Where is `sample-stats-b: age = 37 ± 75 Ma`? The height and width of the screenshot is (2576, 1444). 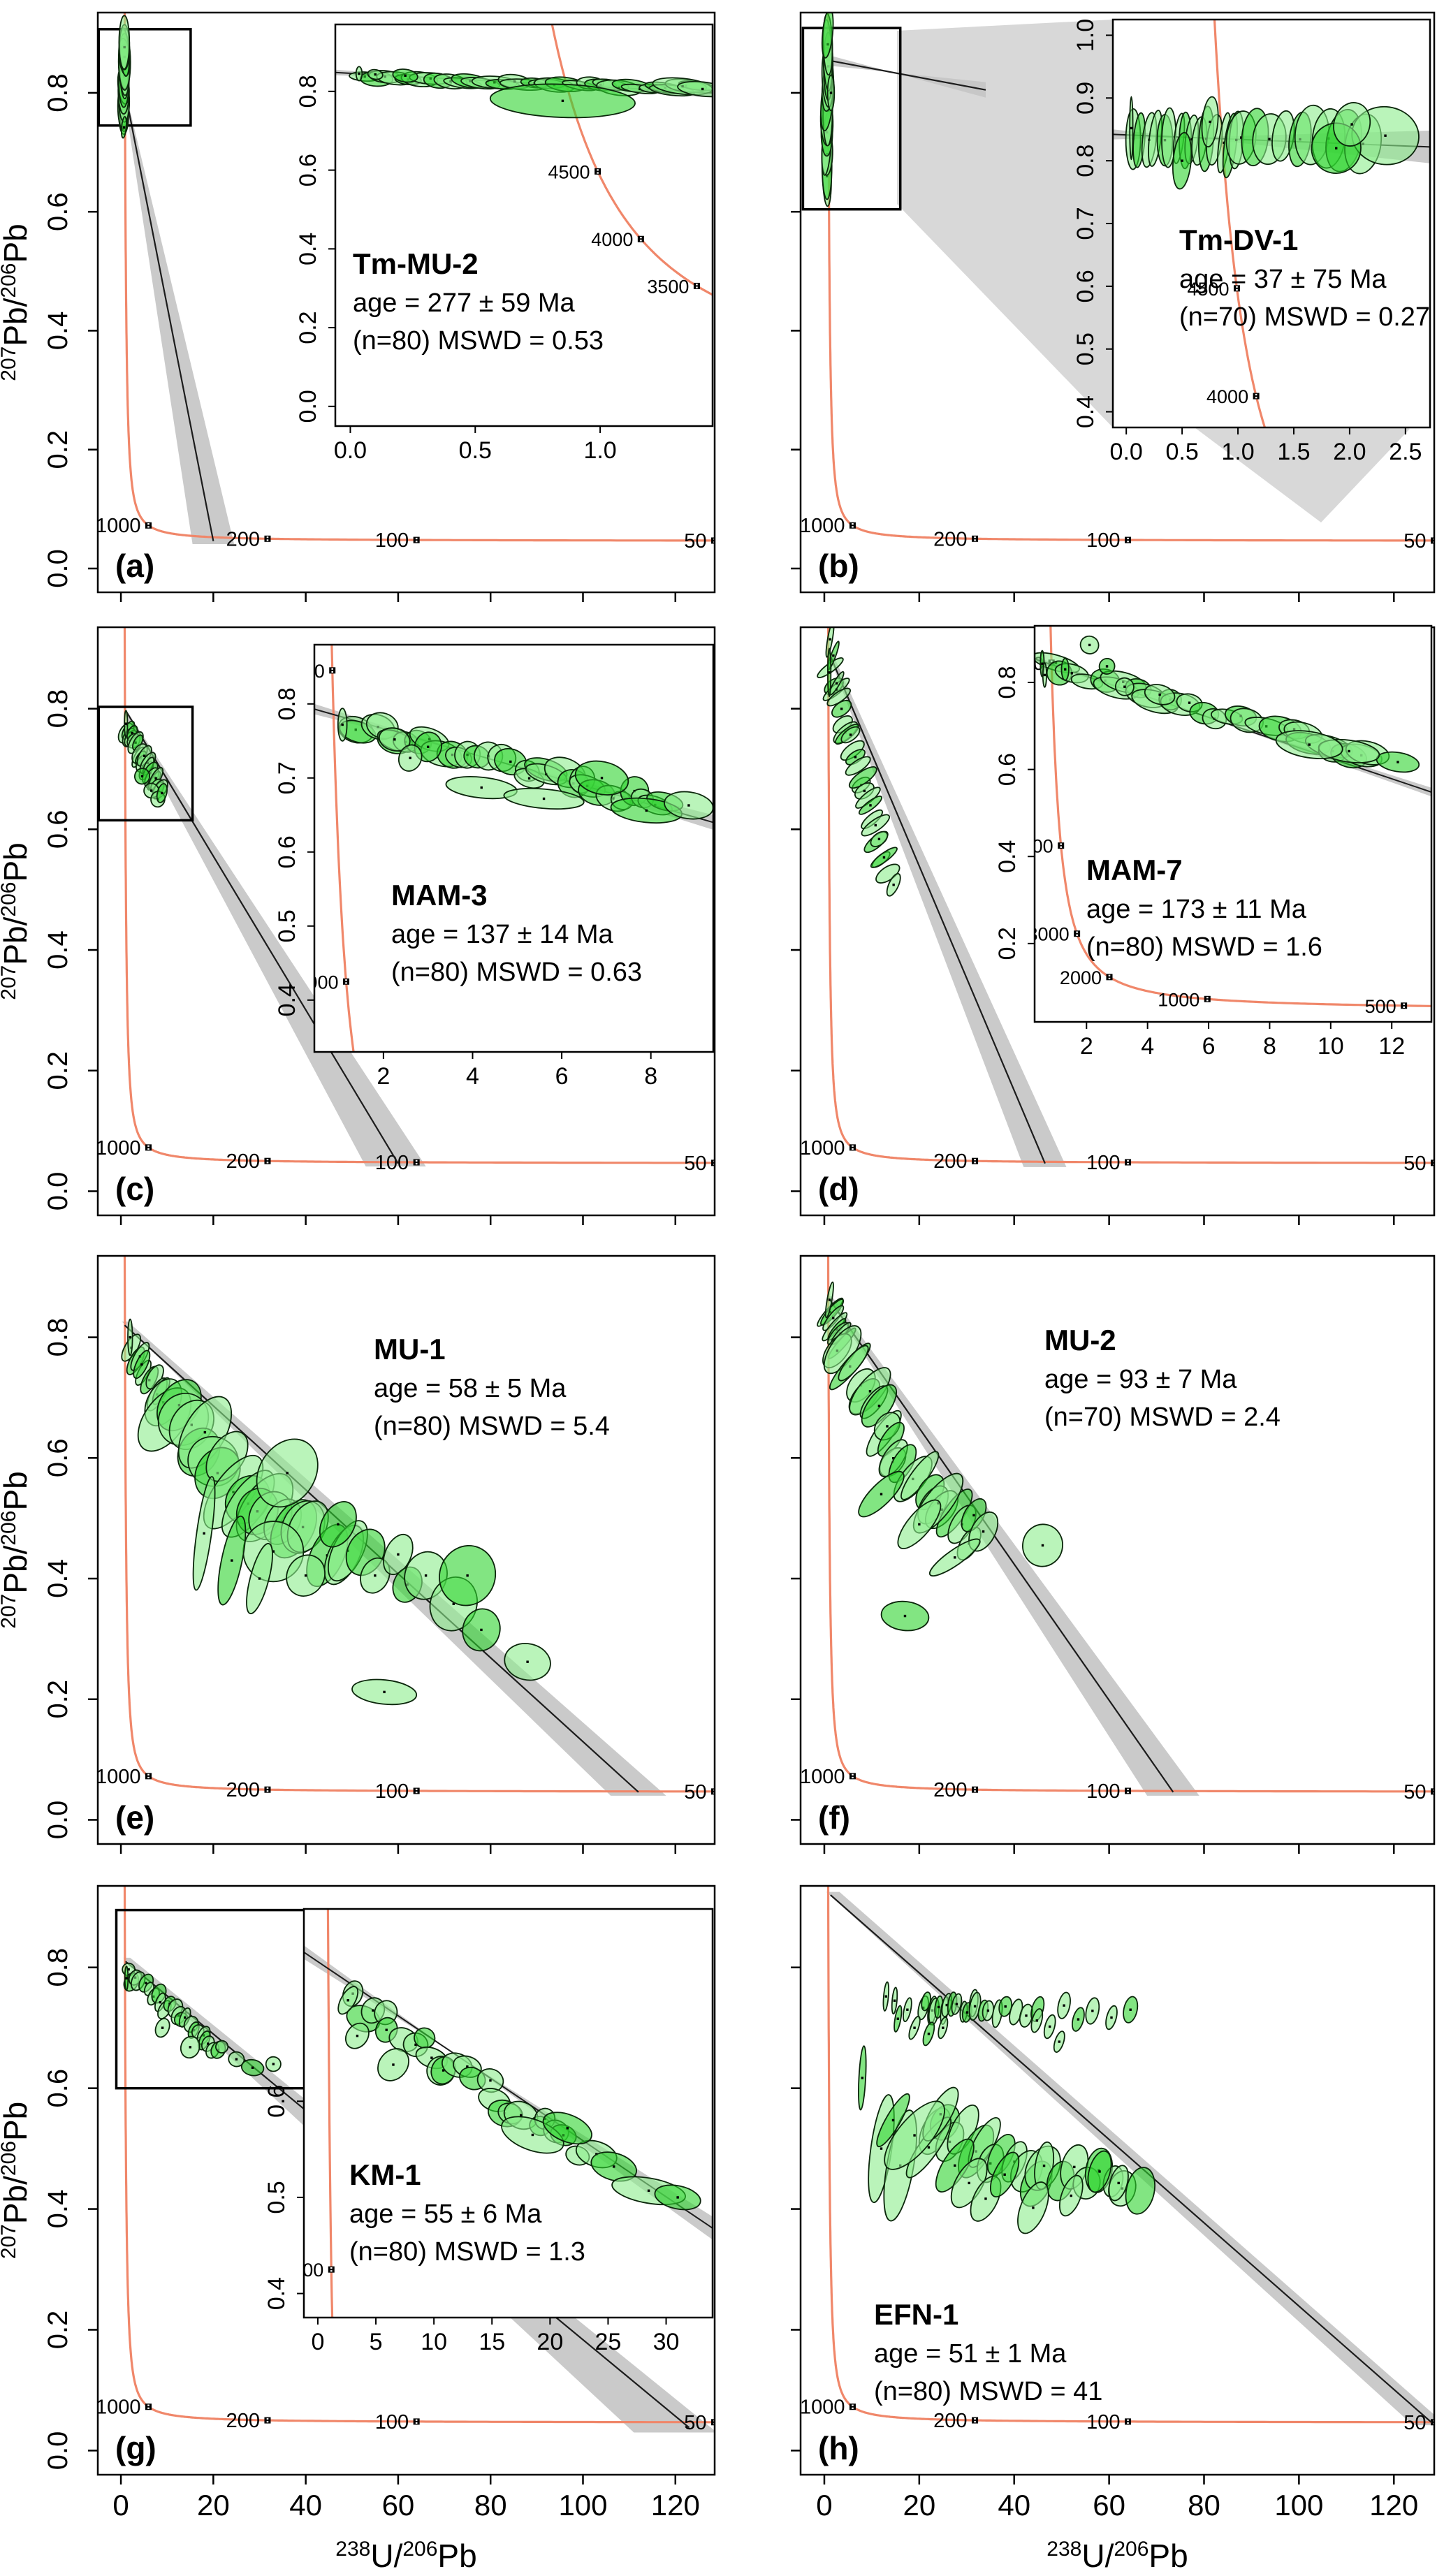
sample-stats-b: age = 37 ± 75 Ma is located at coordinates (1283, 279).